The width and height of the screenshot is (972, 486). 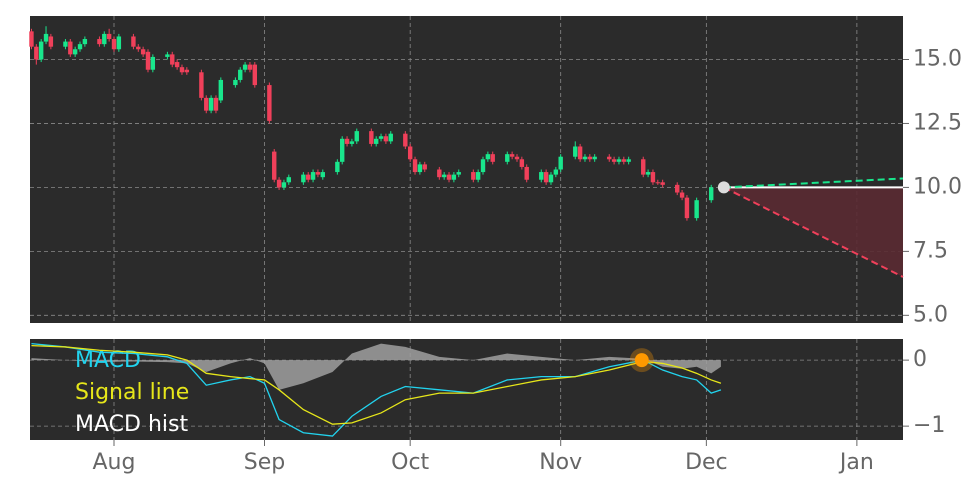 I want to click on x-tick-label: Nov, so click(x=560, y=462).